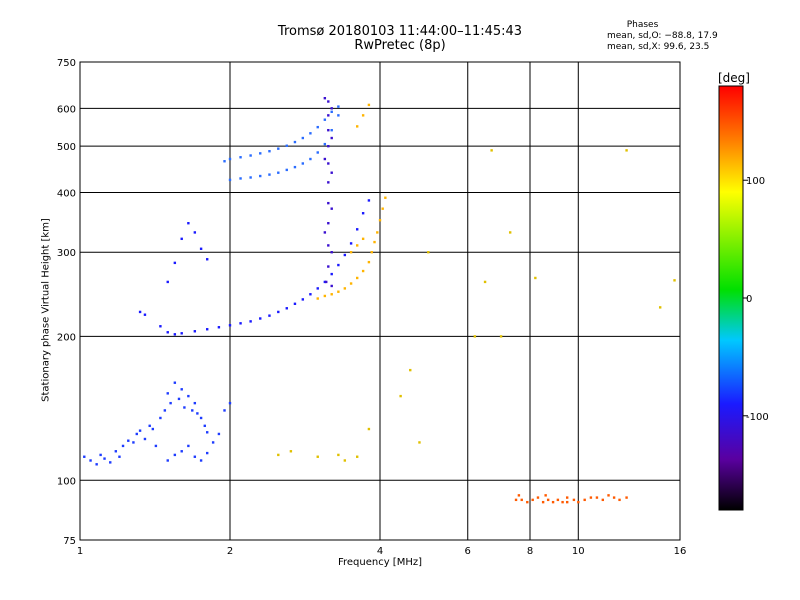  Describe the element at coordinates (66, 481) in the screenshot. I see `y-tick-label: 100` at that location.